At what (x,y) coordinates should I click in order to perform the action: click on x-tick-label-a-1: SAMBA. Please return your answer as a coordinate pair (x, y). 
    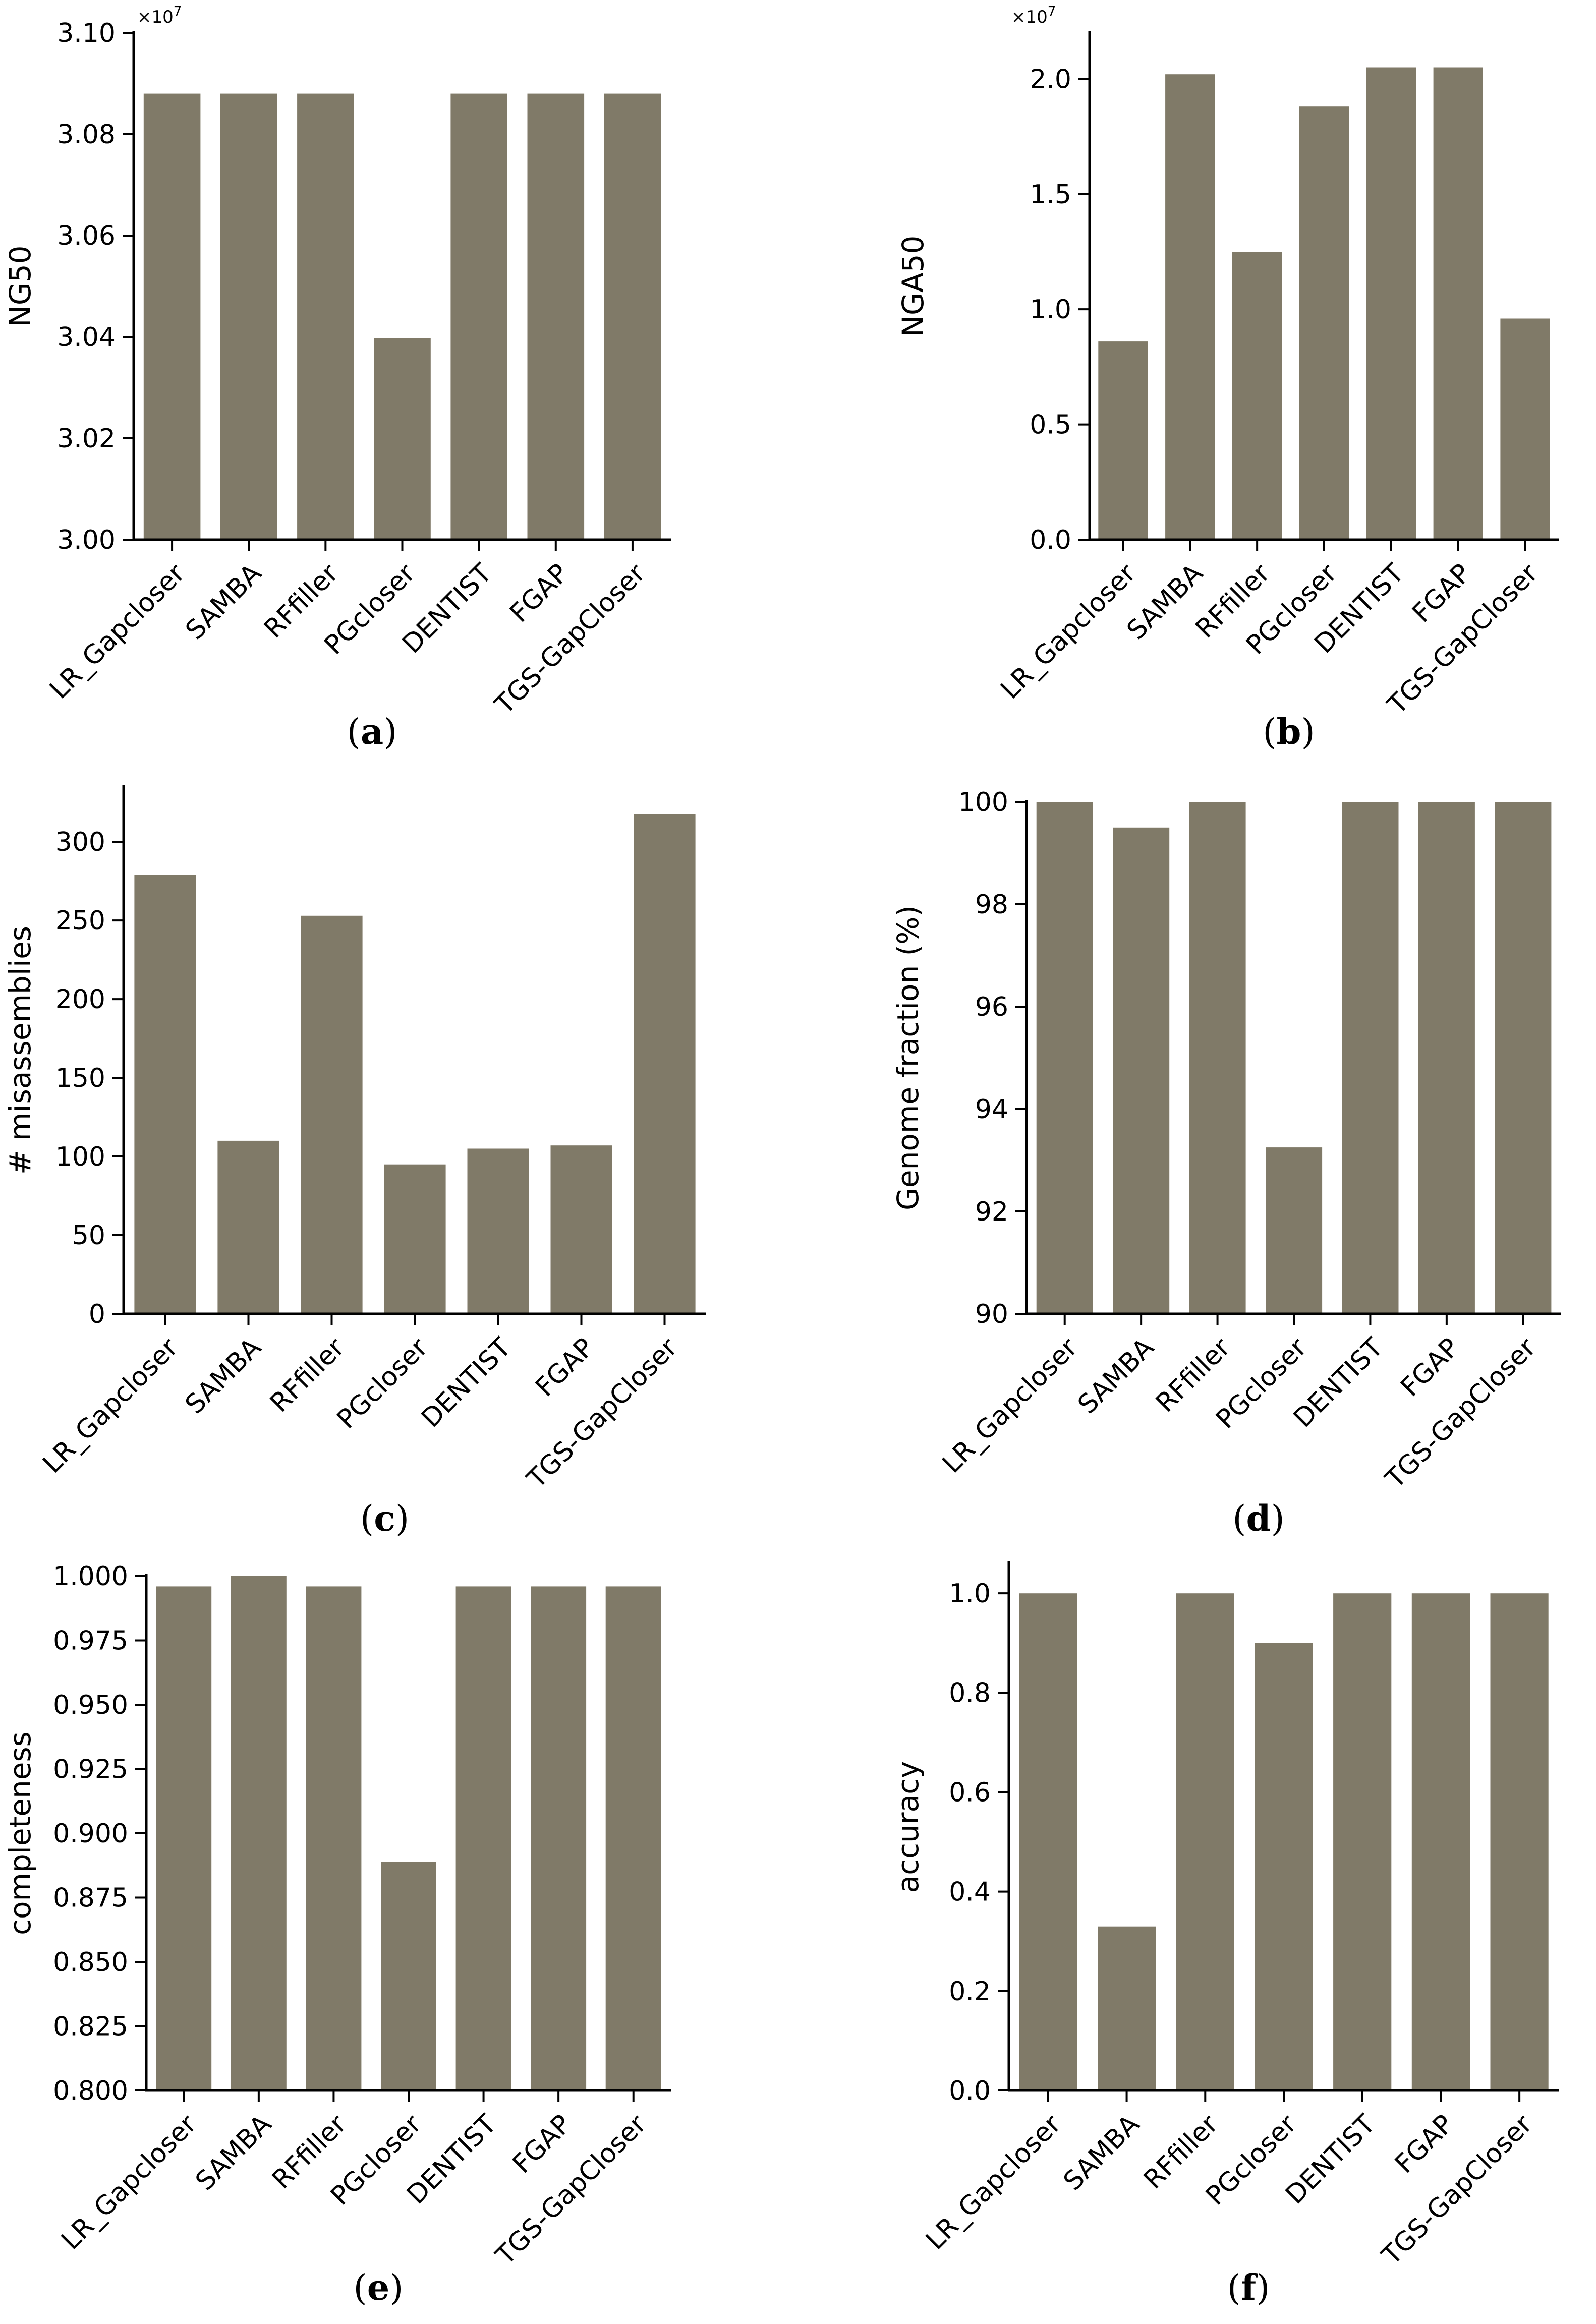
    Looking at the image, I should click on (224, 602).